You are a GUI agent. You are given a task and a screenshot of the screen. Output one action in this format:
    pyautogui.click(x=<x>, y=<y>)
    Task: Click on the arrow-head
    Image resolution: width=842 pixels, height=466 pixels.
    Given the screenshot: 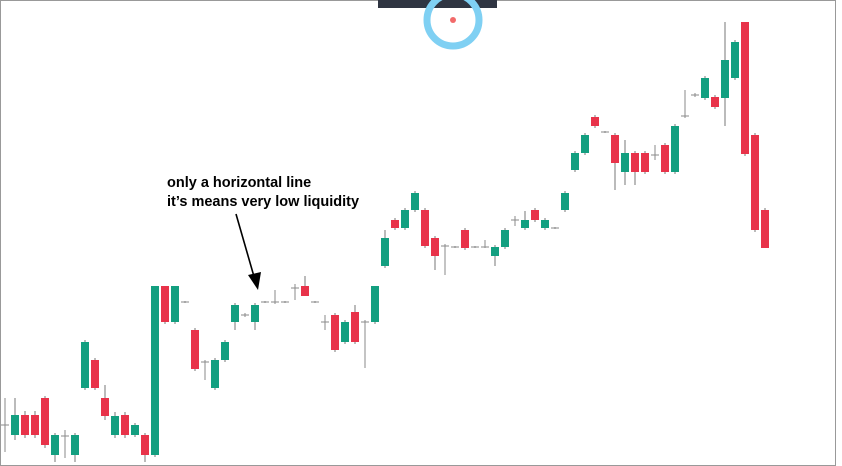 What is the action you would take?
    pyautogui.click(x=254, y=281)
    